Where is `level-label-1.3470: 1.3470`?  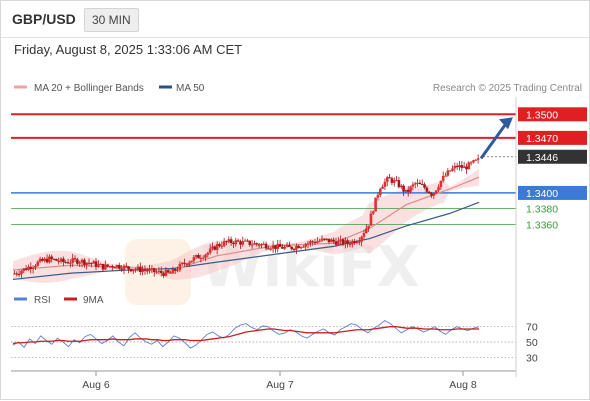
level-label-1.3470: 1.3470 is located at coordinates (542, 139).